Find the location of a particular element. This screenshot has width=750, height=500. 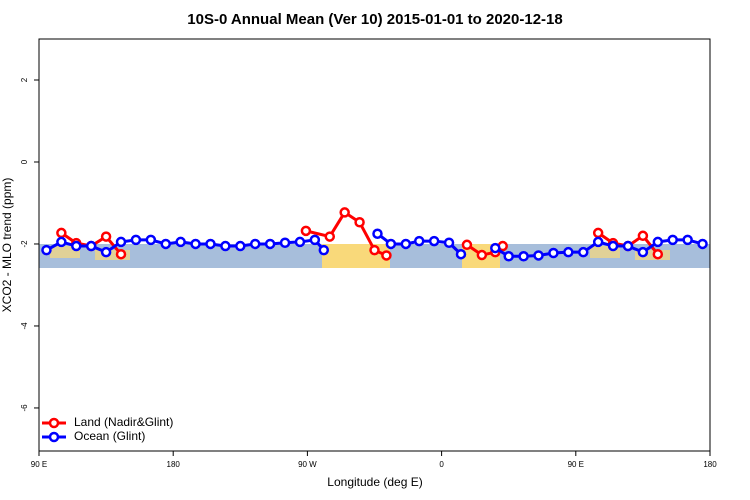

y-tick-label: 0 is located at coordinates (24, 161).